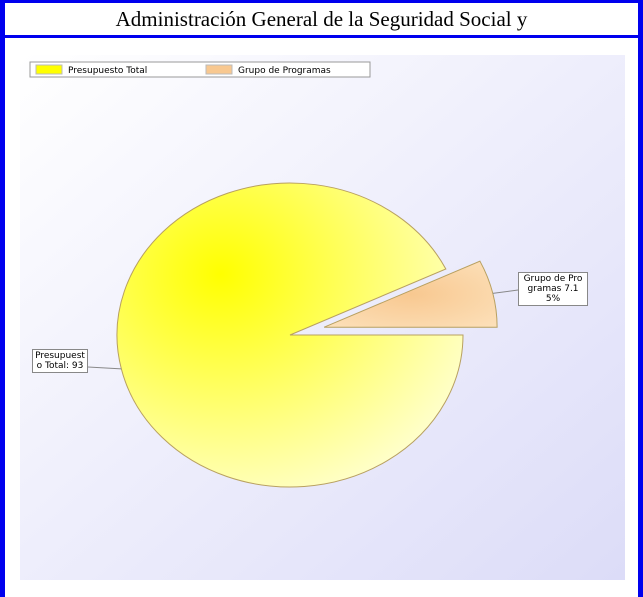 The width and height of the screenshot is (643, 597). I want to click on data-label: Grupo de Programas 7.15%, so click(553, 289).